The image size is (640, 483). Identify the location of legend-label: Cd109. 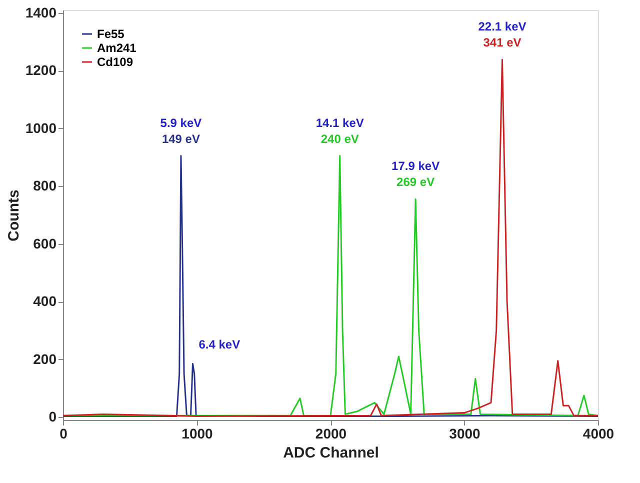
(115, 62).